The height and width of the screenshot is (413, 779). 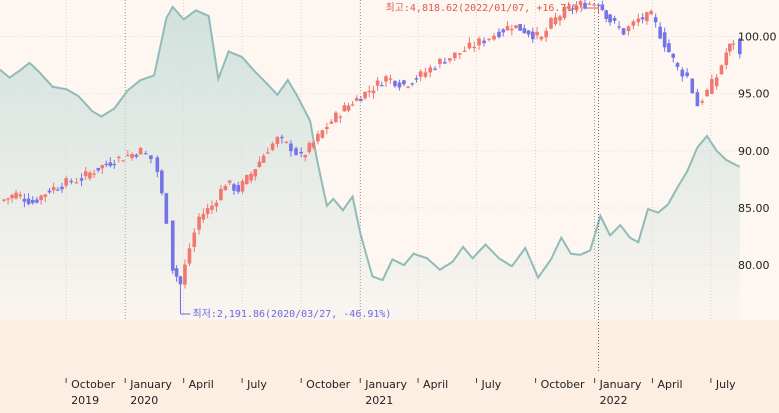 What do you see at coordinates (144, 400) in the screenshot?
I see `x-tick-year: 2020` at bounding box center [144, 400].